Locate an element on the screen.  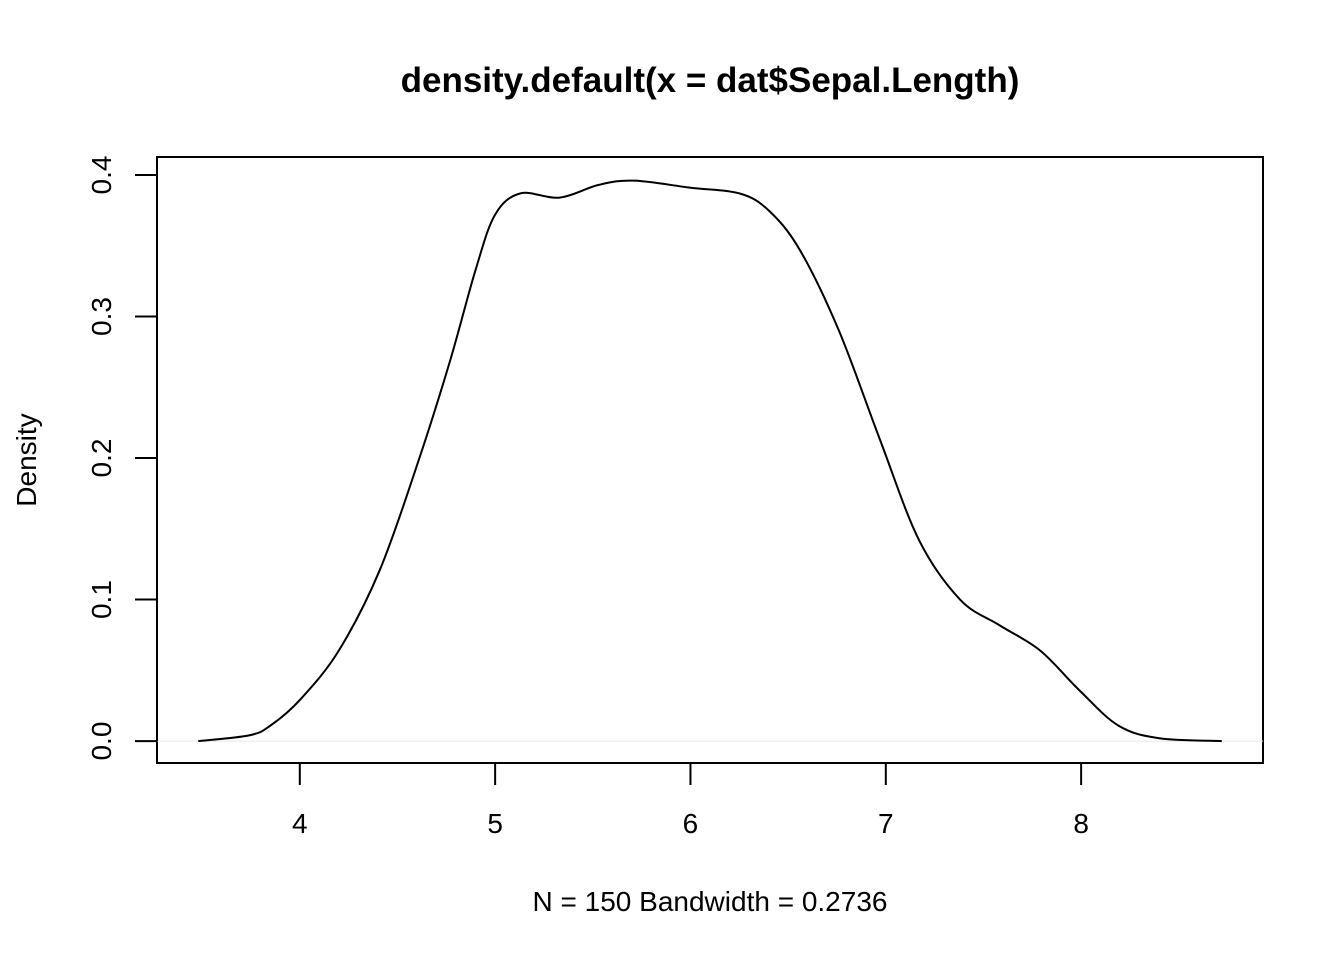
chart-title: density.default(x = dat$Sepal.Length) is located at coordinates (710, 80).